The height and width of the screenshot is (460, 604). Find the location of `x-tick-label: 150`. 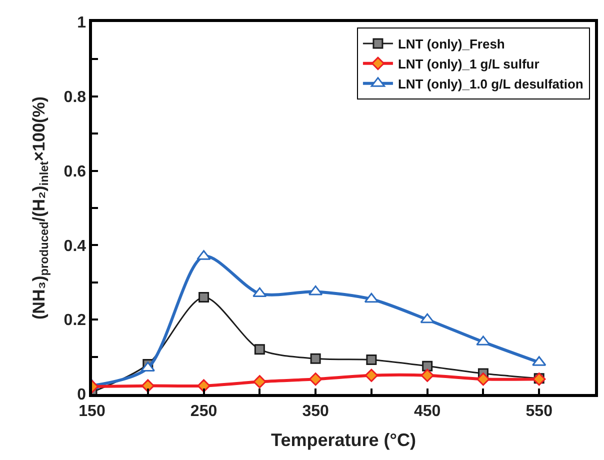

x-tick-label: 150 is located at coordinates (92, 411).